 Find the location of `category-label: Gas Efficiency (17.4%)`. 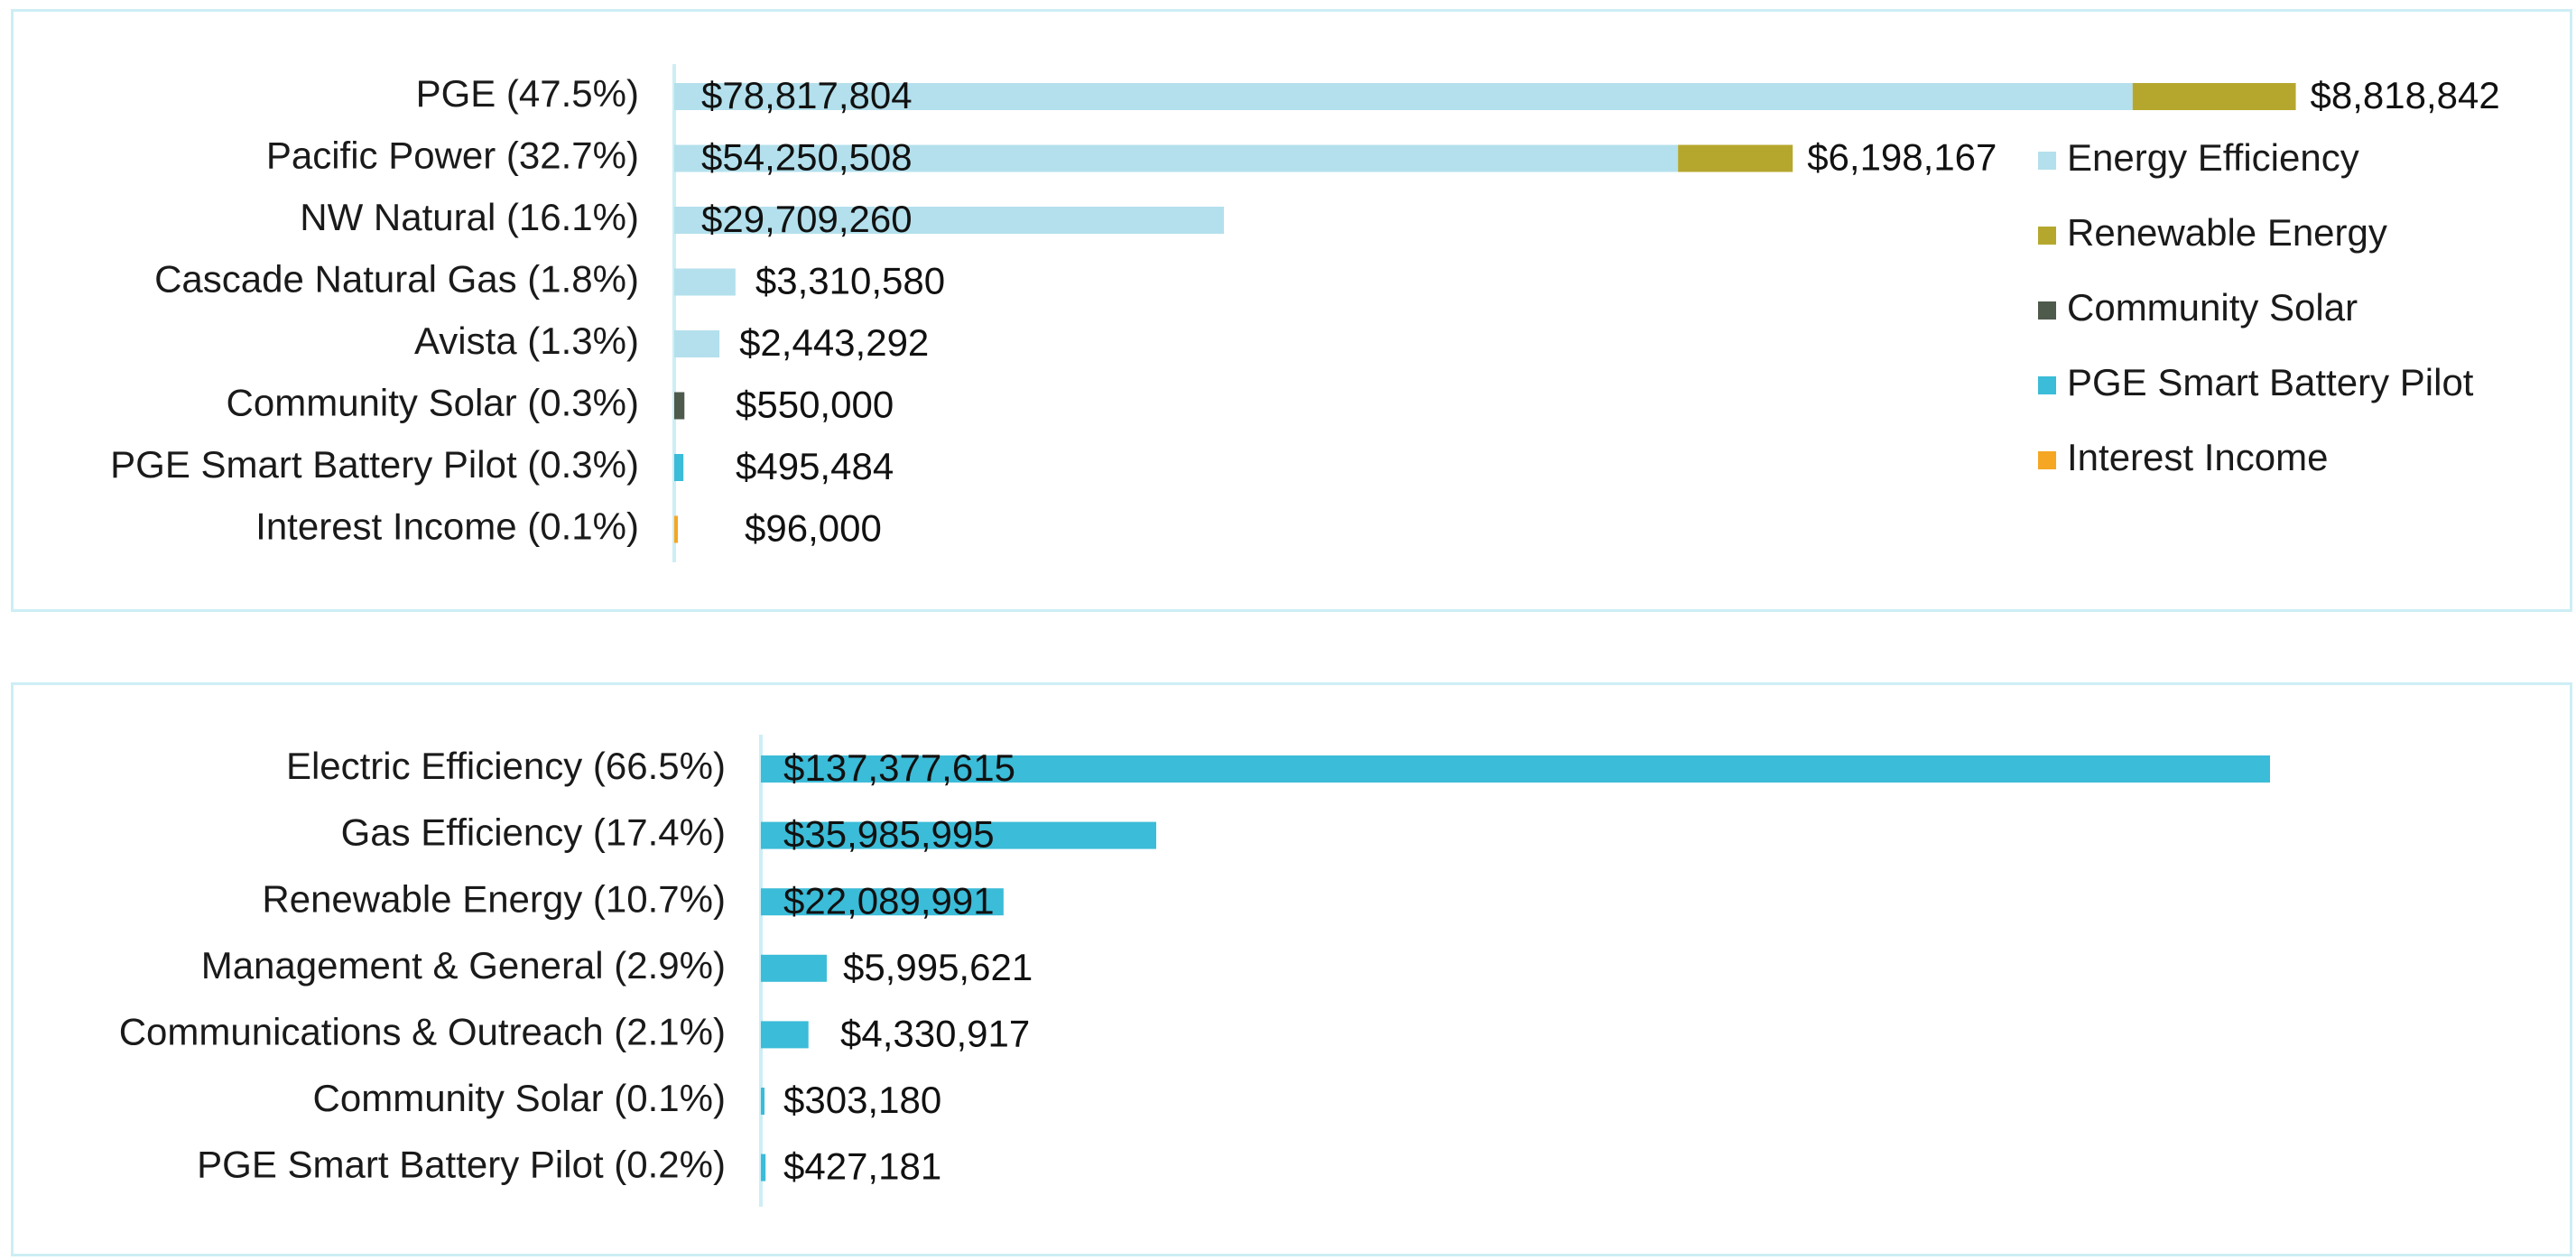

category-label: Gas Efficiency (17.4%) is located at coordinates (533, 832).